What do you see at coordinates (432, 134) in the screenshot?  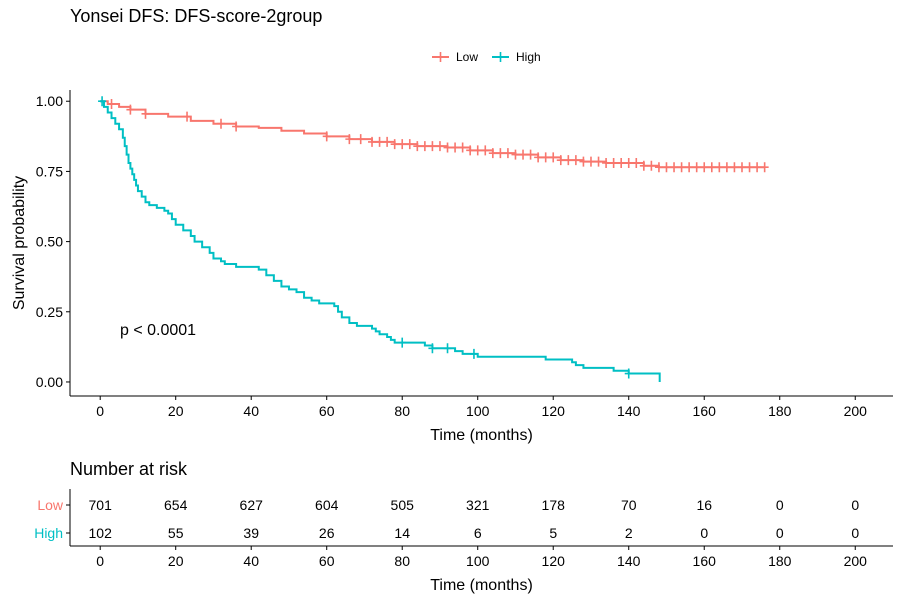 I see `km-curve-low` at bounding box center [432, 134].